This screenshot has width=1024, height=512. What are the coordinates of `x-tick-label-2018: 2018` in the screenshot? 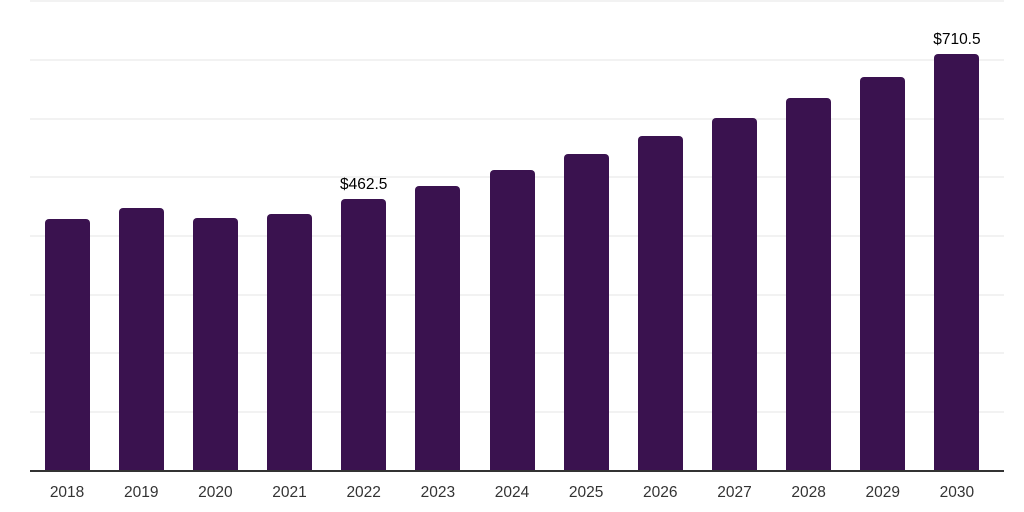 It's located at (67, 492).